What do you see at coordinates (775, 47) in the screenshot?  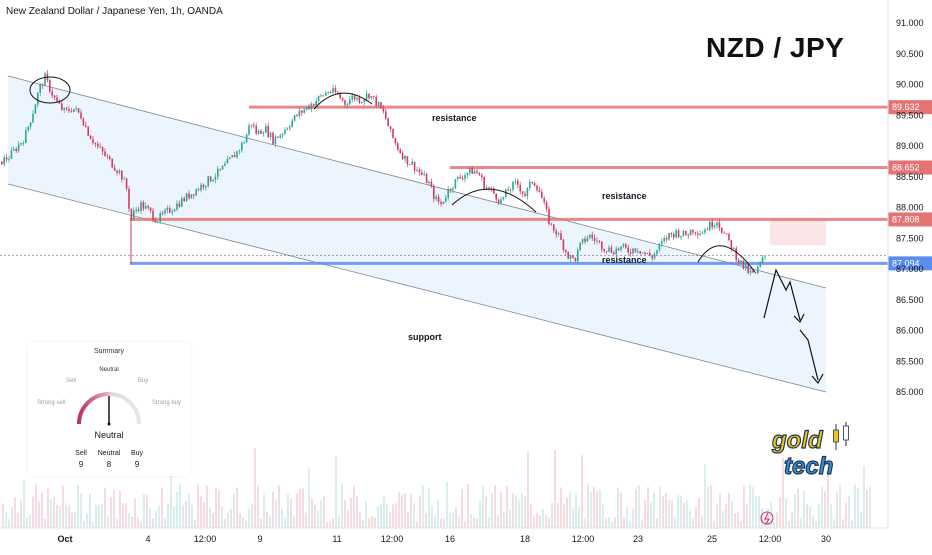 I see `pair-label: NZD / JPY` at bounding box center [775, 47].